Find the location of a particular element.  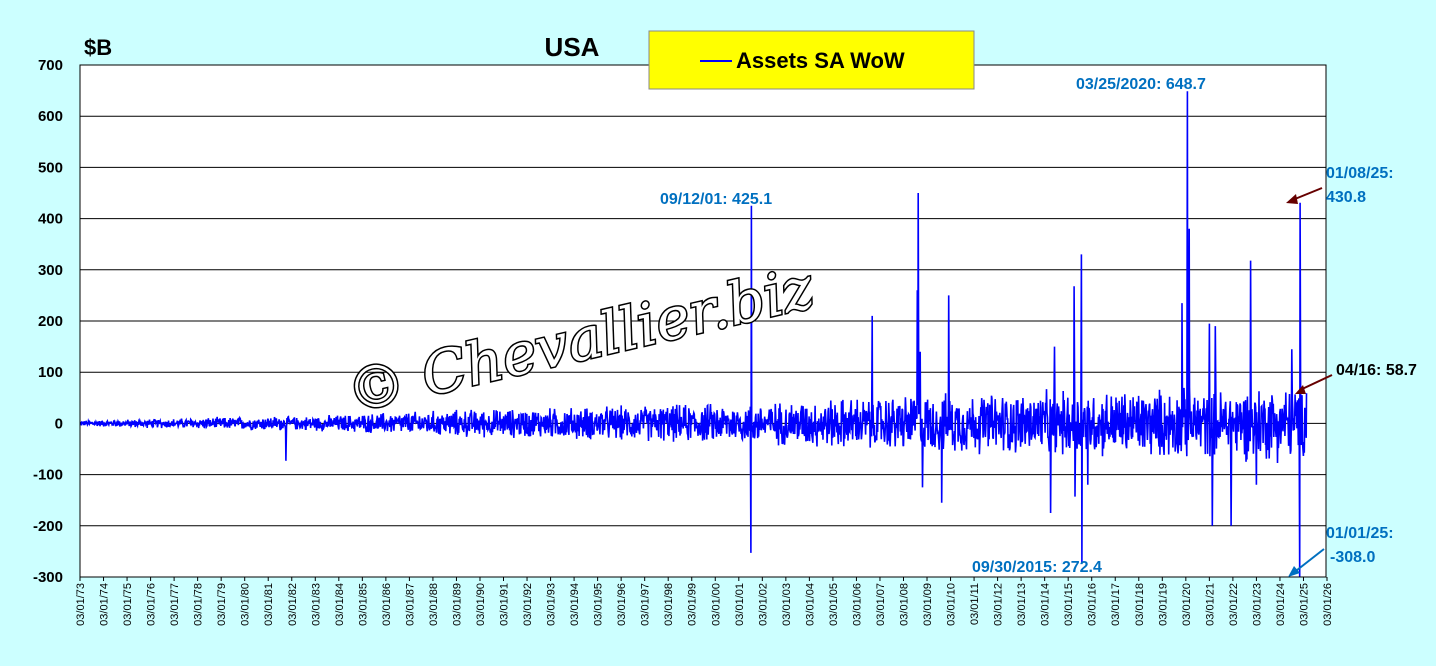

legend-series-label: Assets SA WoW is located at coordinates (820, 60).